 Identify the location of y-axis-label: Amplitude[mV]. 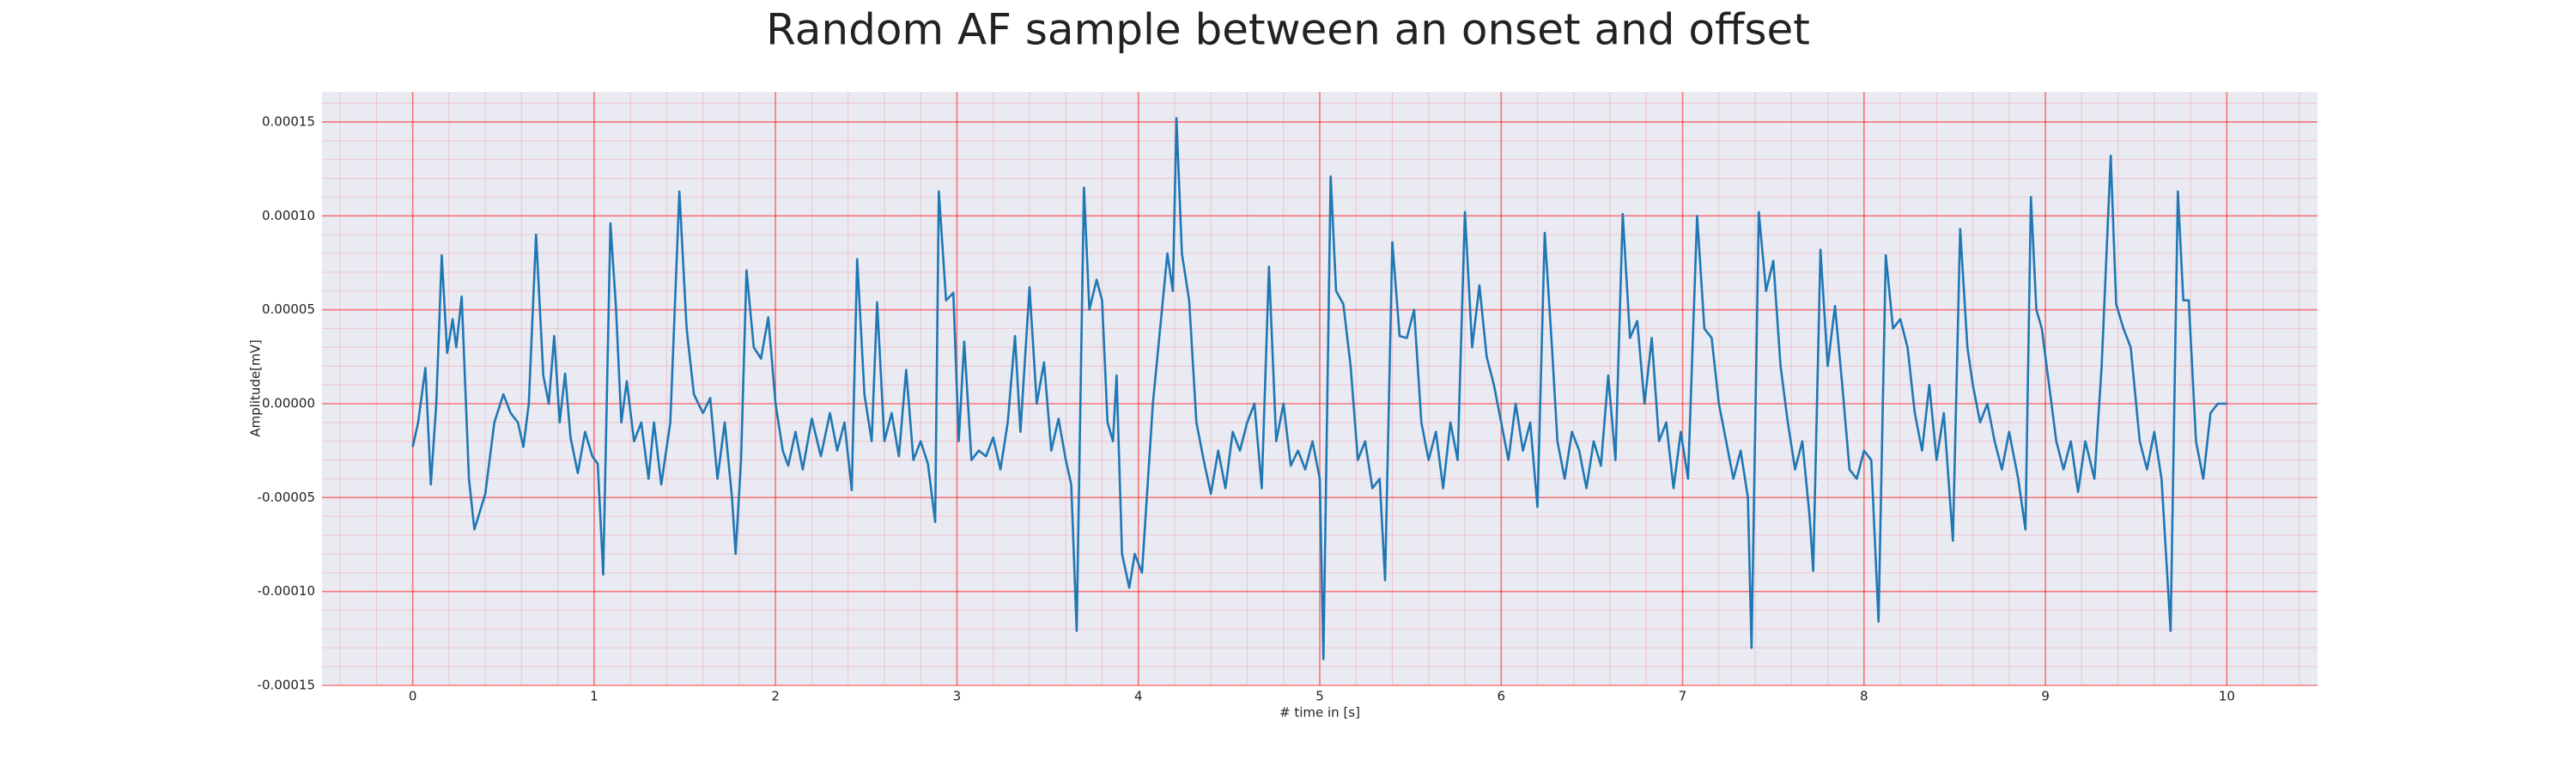
(256, 387).